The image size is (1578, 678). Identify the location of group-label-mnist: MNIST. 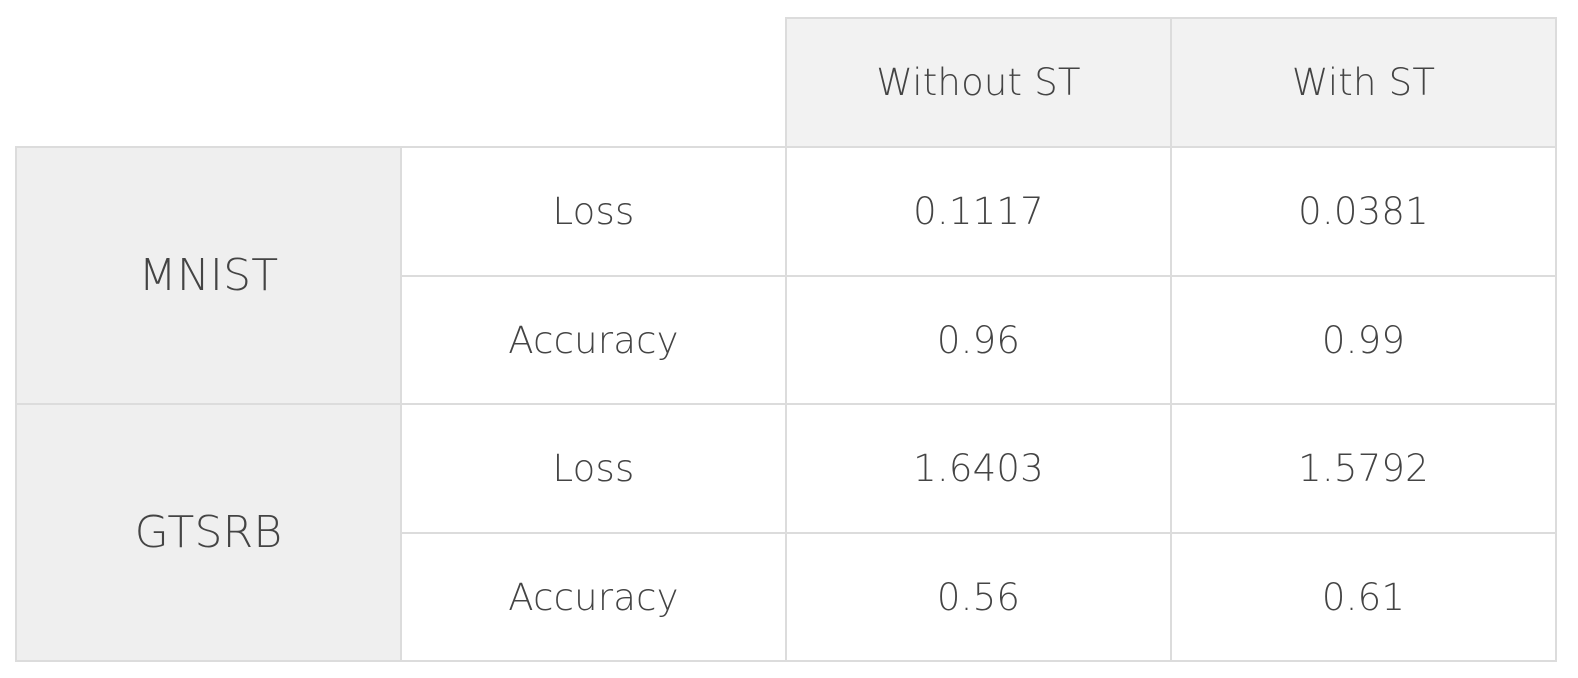
(208, 275).